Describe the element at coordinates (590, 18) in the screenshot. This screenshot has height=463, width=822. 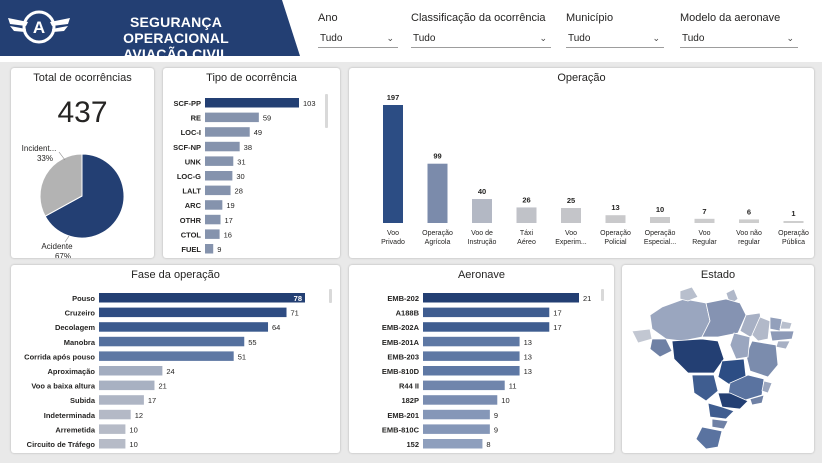
I see `filter-label: Município` at that location.